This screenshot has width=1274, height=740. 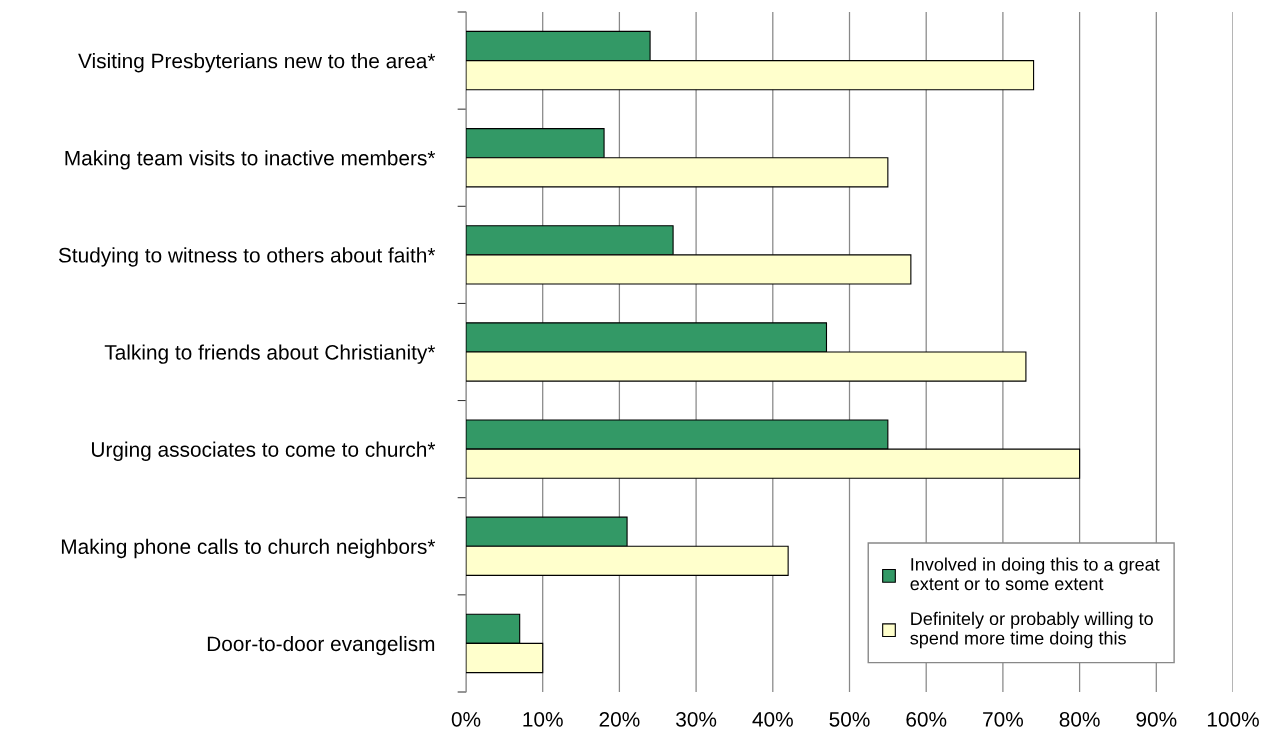 What do you see at coordinates (257, 63) in the screenshot?
I see `y-tick-label: Visiting Presbyterians new to the area*` at bounding box center [257, 63].